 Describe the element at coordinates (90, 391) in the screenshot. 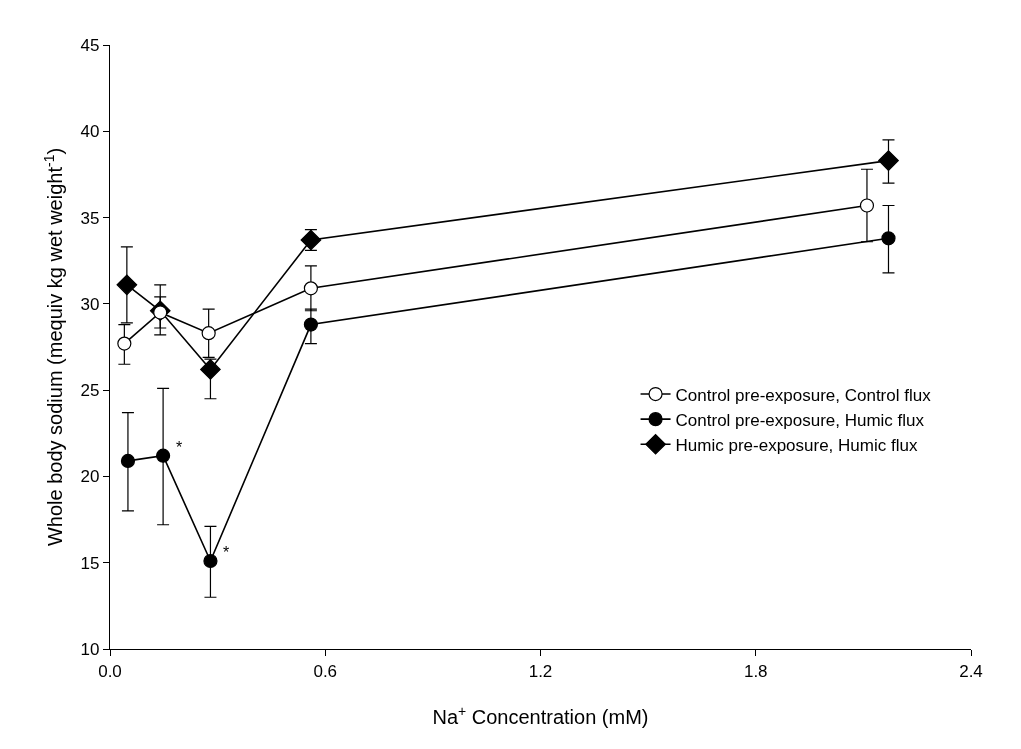

I see `y-tick-label: 25` at that location.